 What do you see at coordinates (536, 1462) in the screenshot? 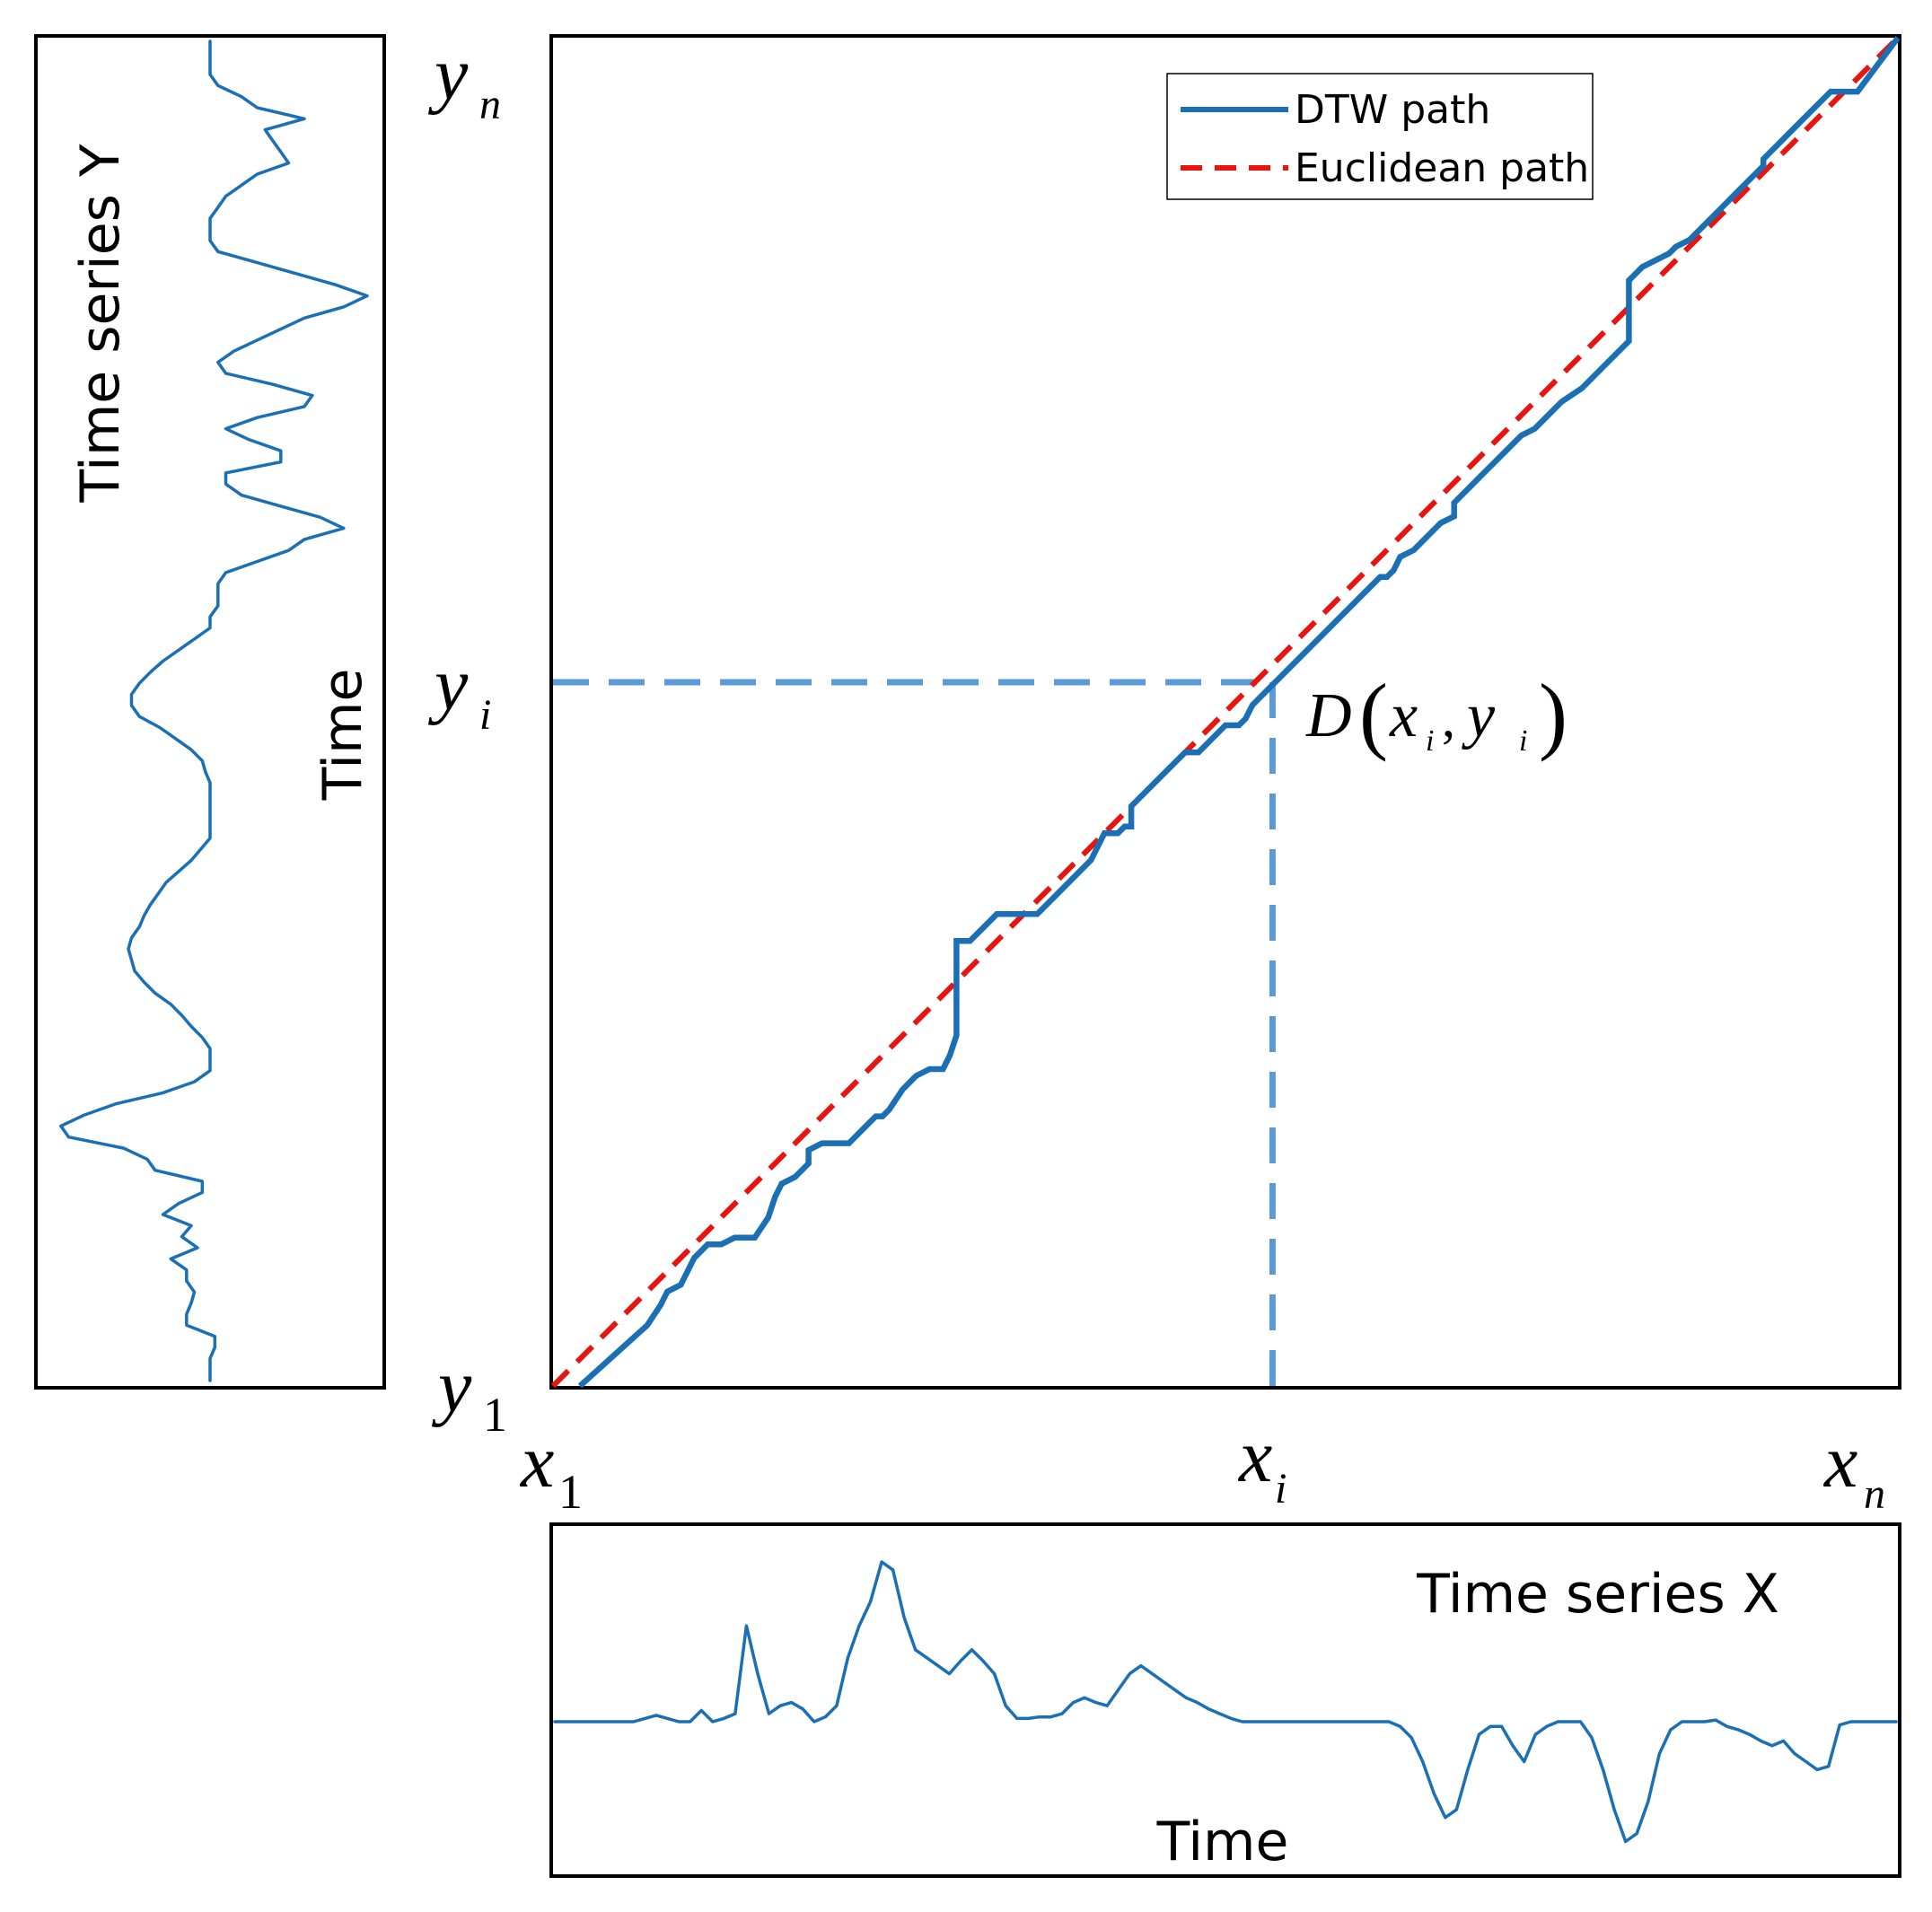
I see `x-start-symbol: x` at bounding box center [536, 1462].